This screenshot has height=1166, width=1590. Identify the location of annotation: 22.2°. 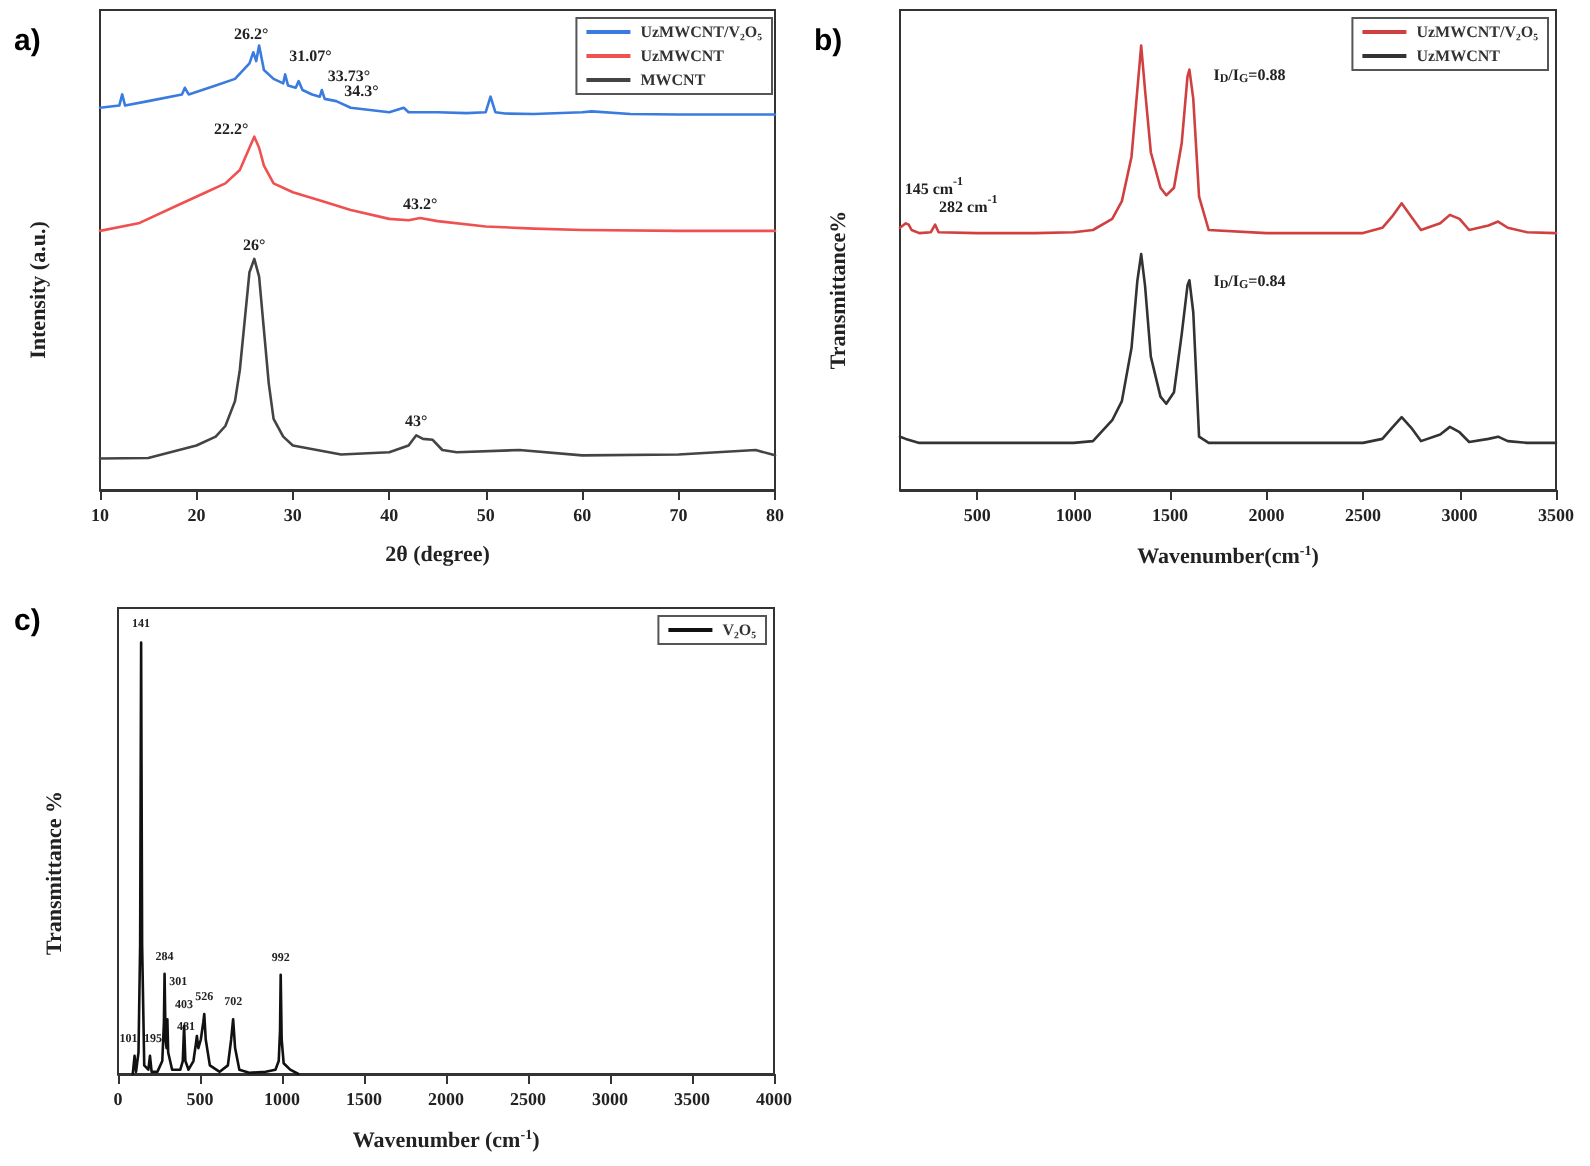
(231, 128).